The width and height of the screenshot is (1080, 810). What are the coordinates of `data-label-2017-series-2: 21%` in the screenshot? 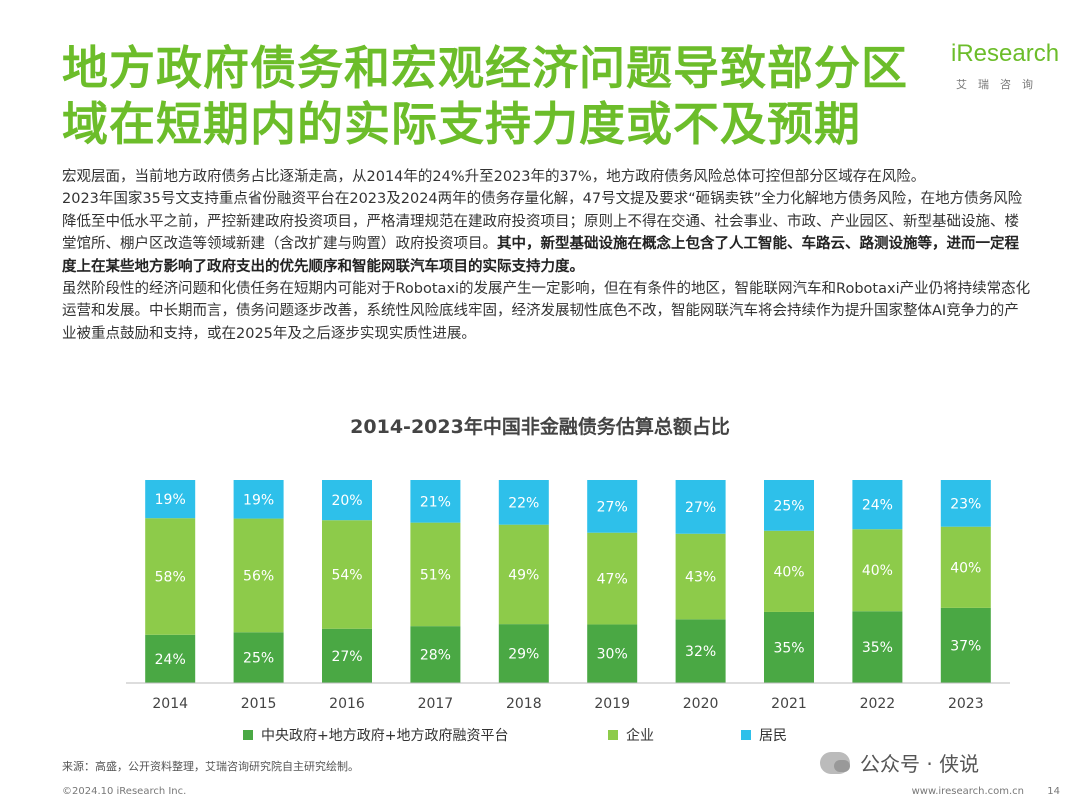 It's located at (435, 502).